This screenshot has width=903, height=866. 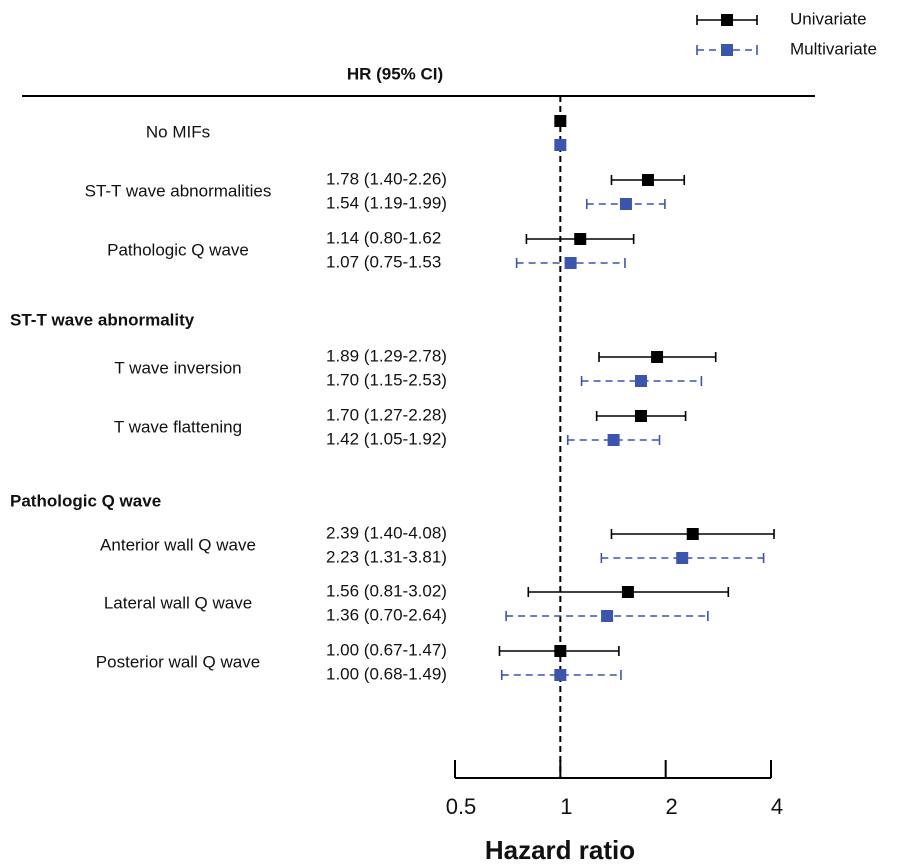 I want to click on group-heading: ST-T wave abnormality, so click(x=102, y=319).